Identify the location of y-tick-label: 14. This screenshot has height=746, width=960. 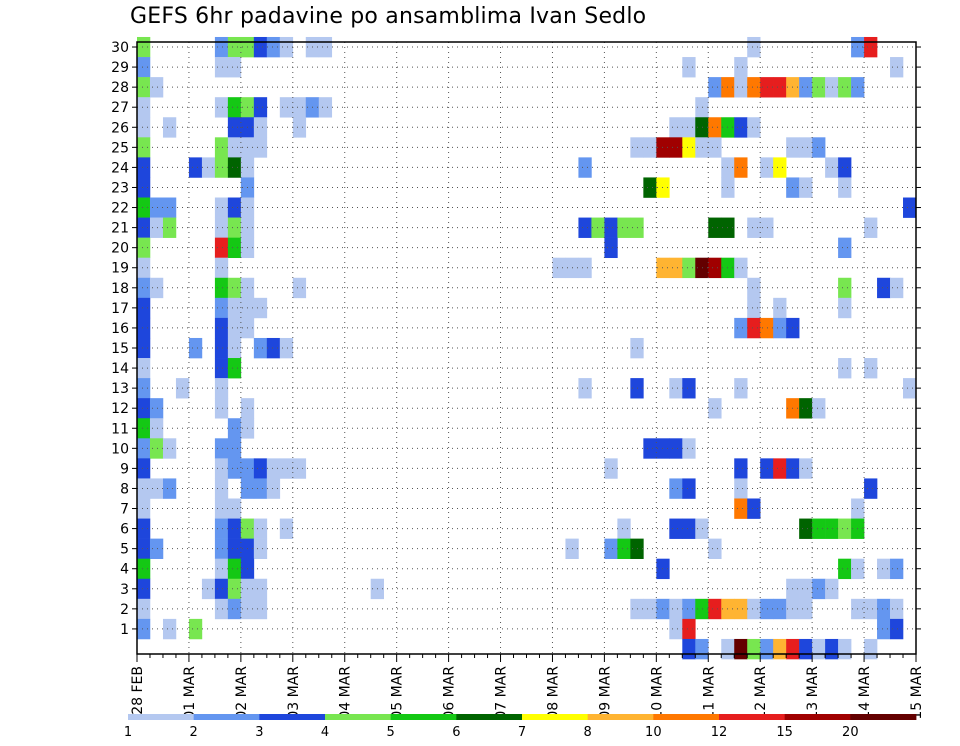
(120, 369).